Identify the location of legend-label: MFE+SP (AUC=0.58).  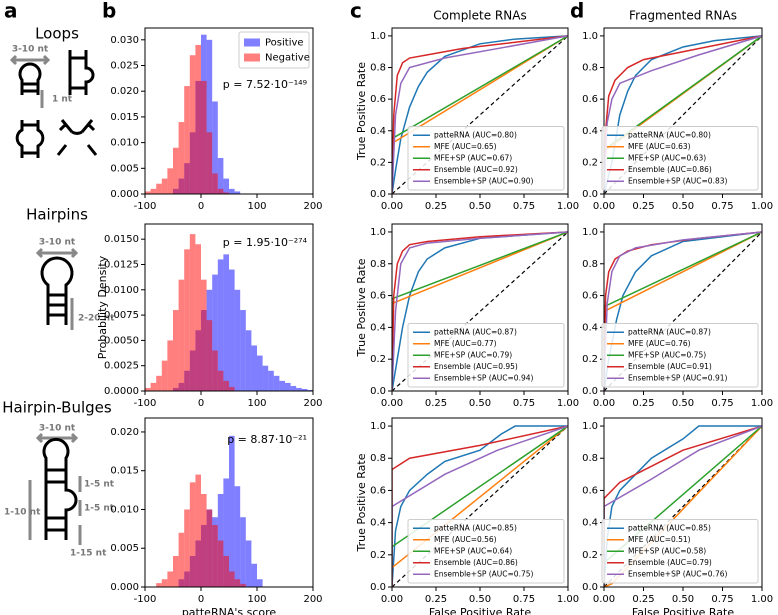
(667, 550).